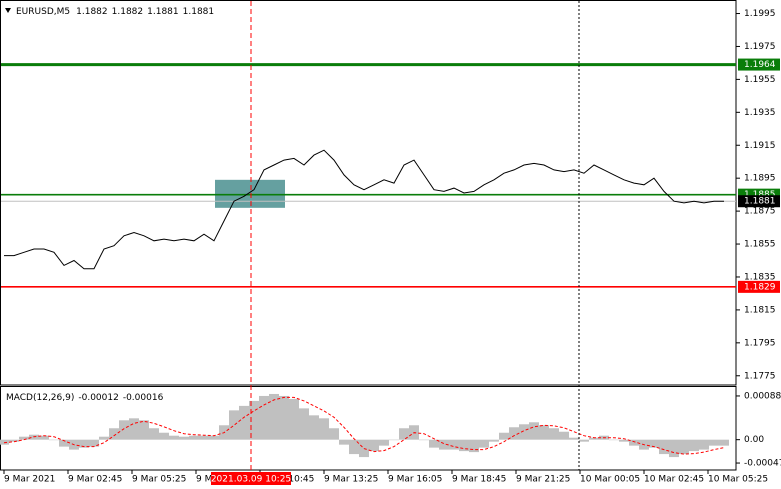  I want to click on level-label: 1.1964, so click(760, 65).